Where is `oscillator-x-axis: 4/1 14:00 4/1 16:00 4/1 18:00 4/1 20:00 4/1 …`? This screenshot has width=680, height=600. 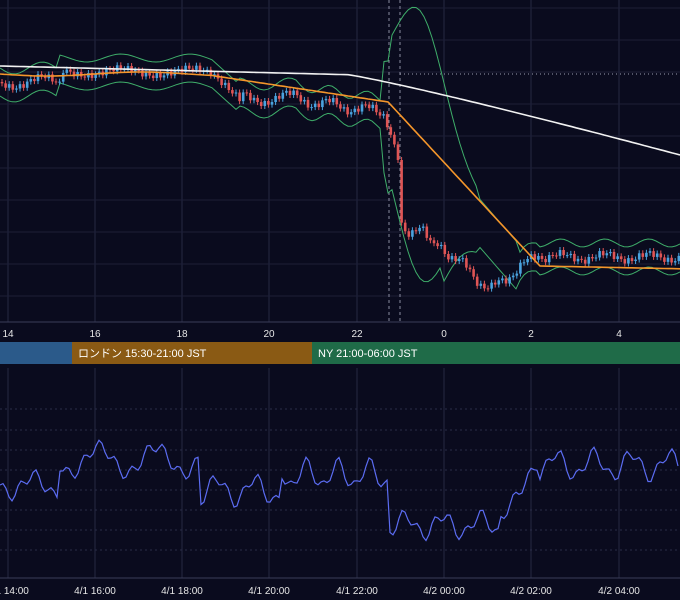
oscillator-x-axis: 4/1 14:00 4/1 16:00 4/1 18:00 4/1 20:00 4/1 … is located at coordinates (320, 591).